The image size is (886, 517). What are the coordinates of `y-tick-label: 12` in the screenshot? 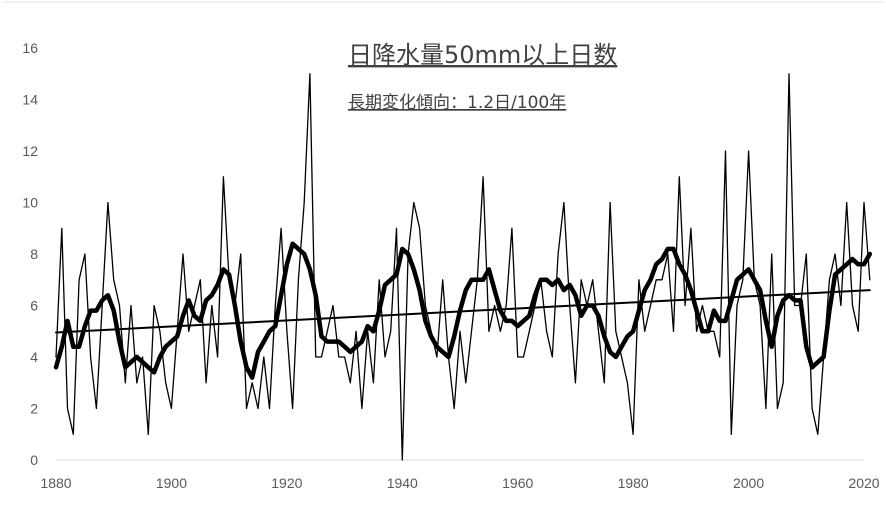 It's located at (30, 151).